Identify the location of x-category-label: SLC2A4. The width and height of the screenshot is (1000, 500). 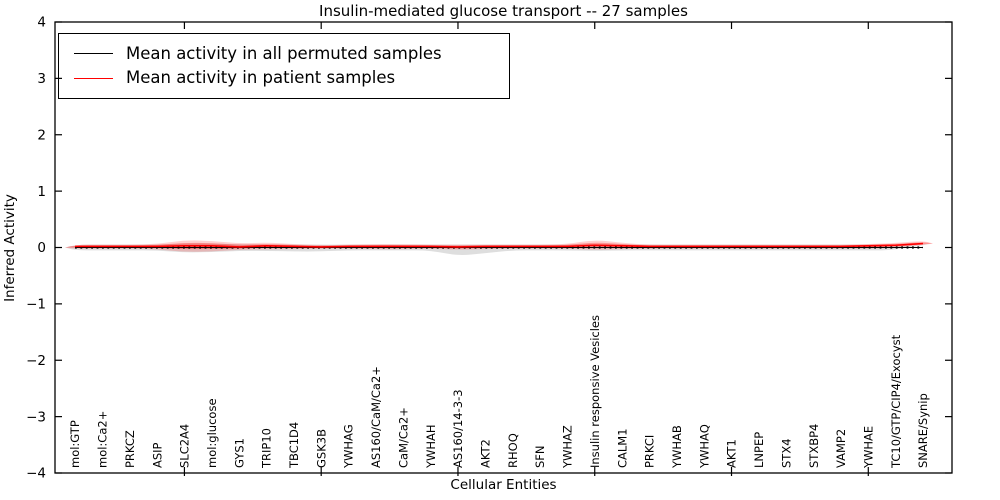
(185, 446).